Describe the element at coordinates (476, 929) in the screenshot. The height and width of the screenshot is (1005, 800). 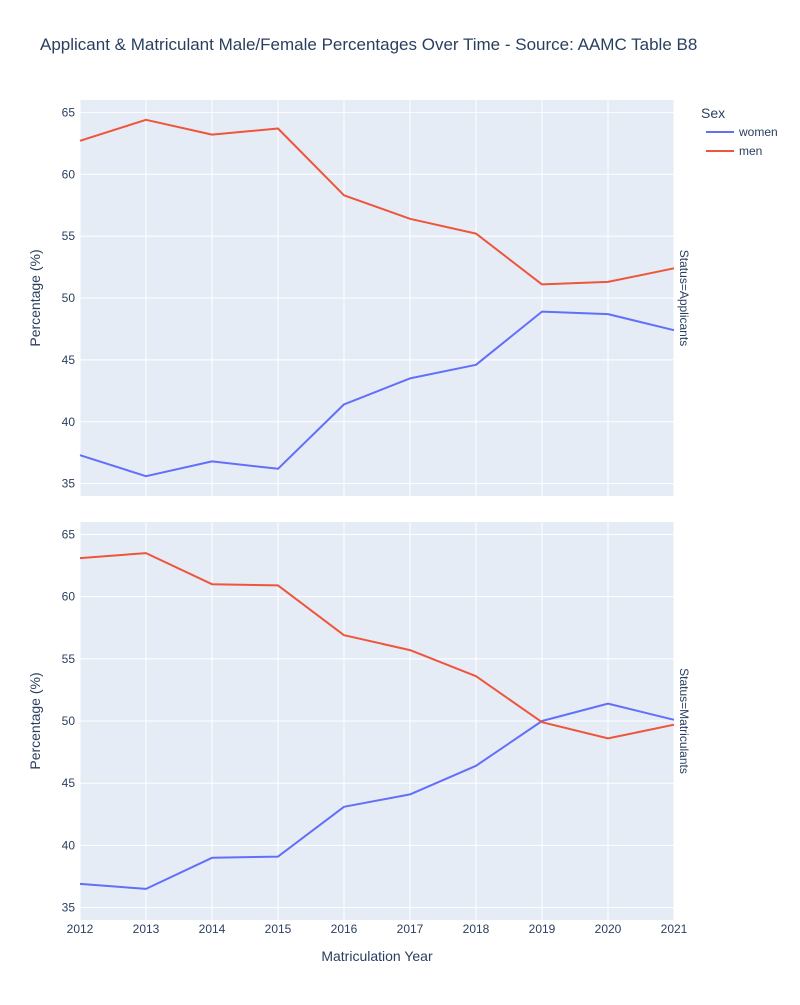
I see `x-tick-label: 2018` at that location.